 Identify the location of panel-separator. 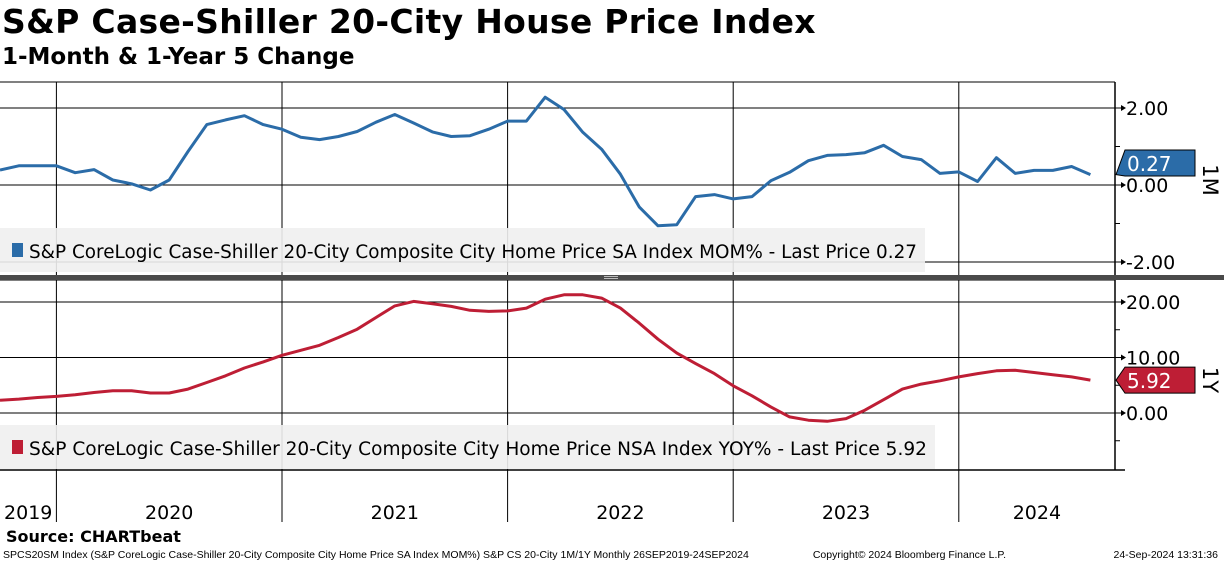
(612, 277).